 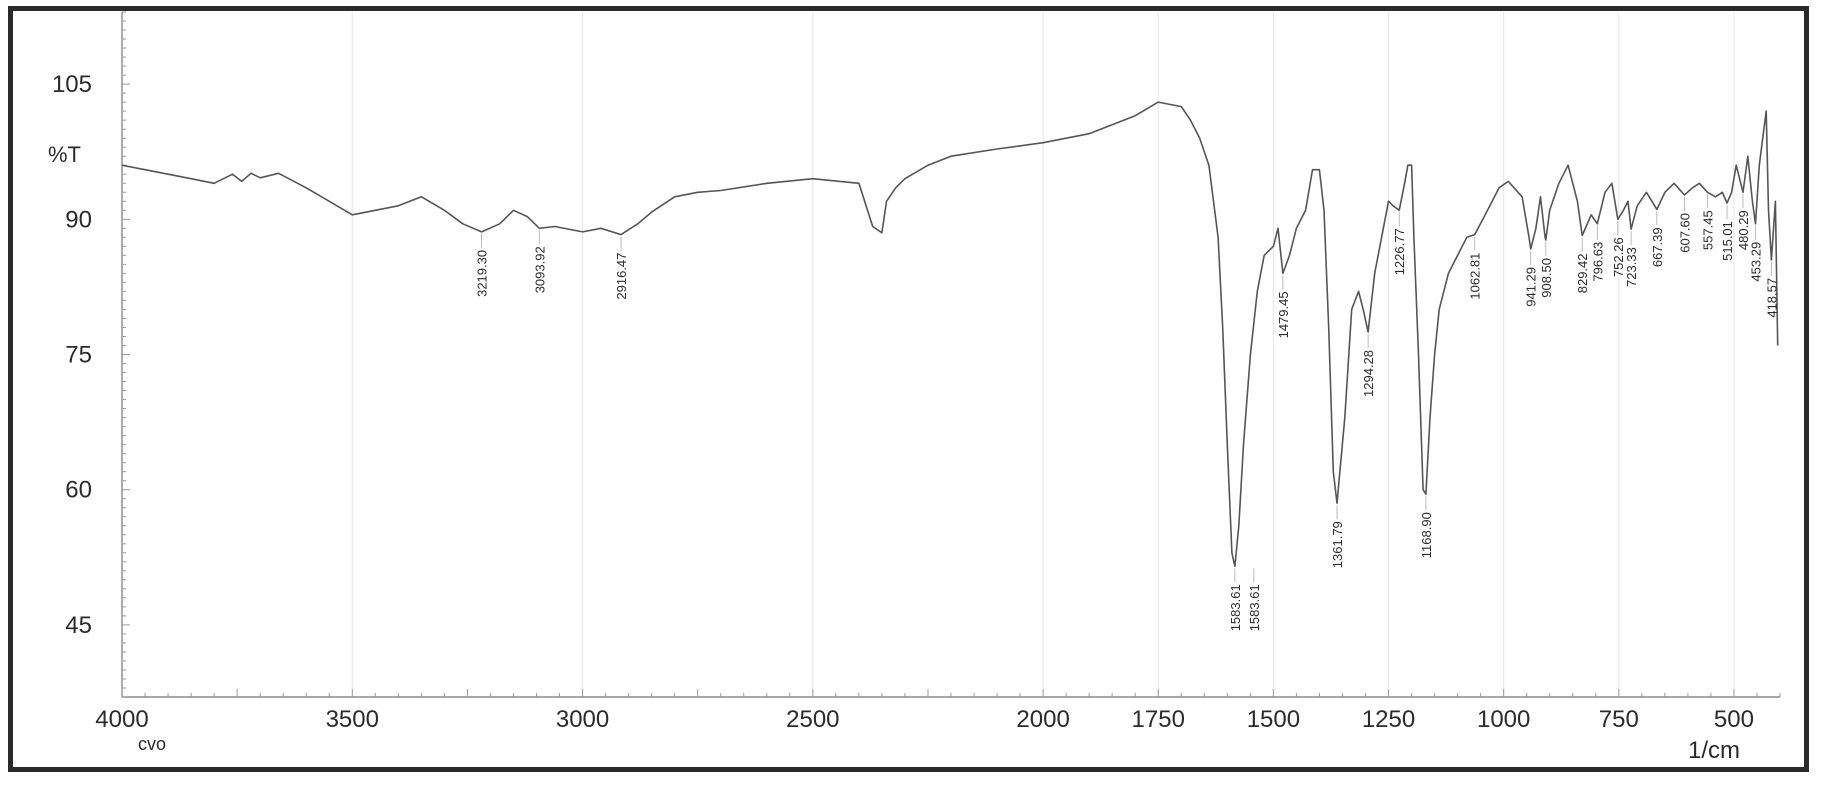 I want to click on peak-label: 796.63, so click(x=1597, y=262).